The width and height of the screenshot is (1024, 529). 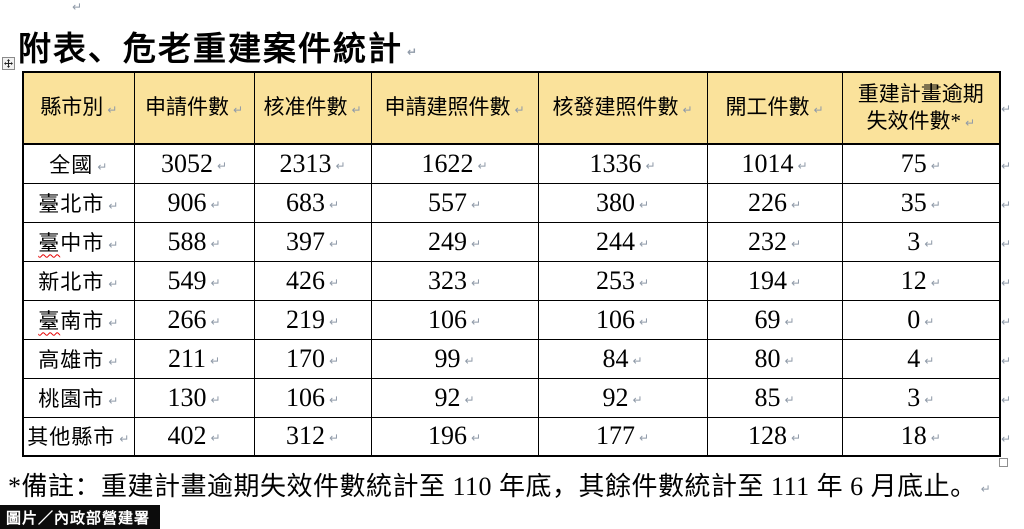 What do you see at coordinates (78, 163) in the screenshot?
I see `region-cell: 全國 ↵` at bounding box center [78, 163].